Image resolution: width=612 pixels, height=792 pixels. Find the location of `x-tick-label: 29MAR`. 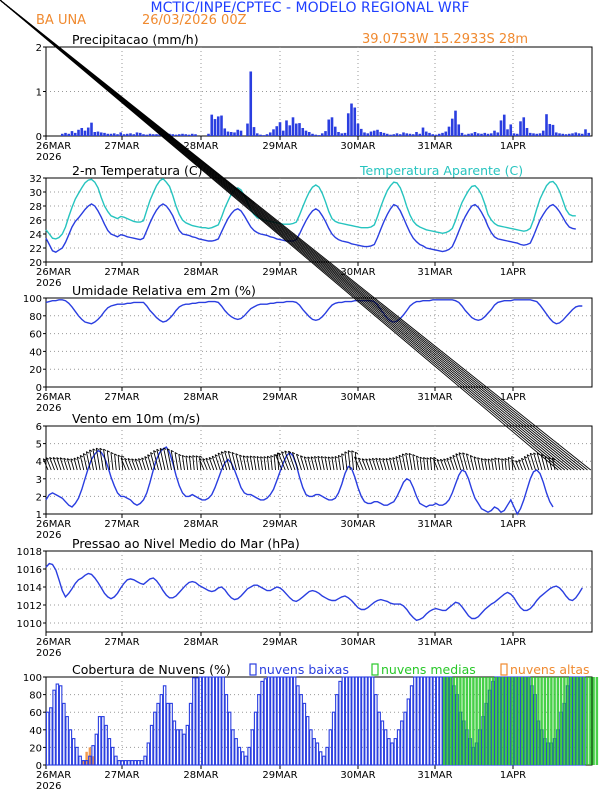

x-tick-label: 29MAR is located at coordinates (279, 642).